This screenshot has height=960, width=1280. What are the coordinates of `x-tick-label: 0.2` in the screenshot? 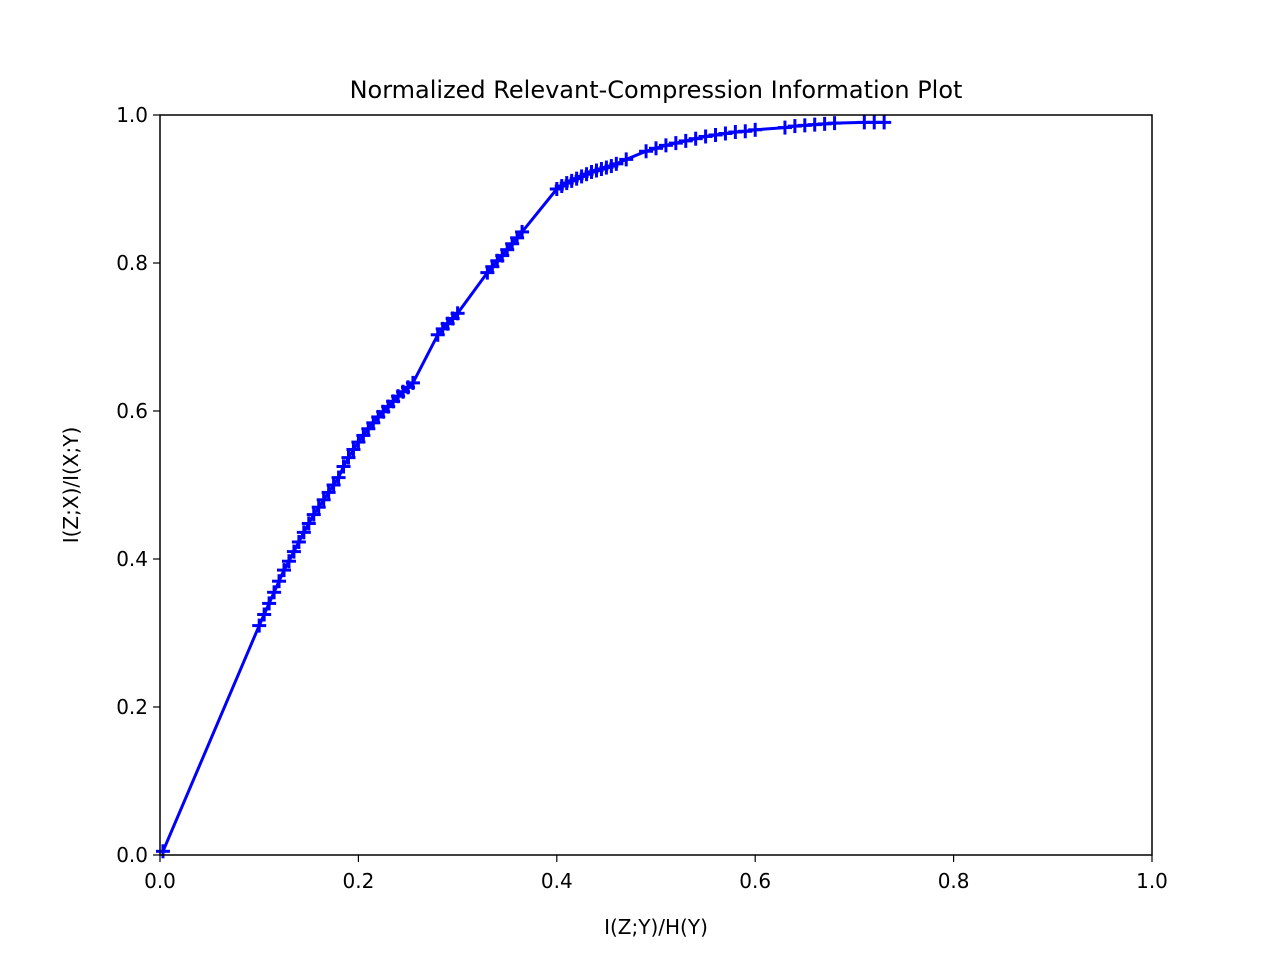 It's located at (358, 881).